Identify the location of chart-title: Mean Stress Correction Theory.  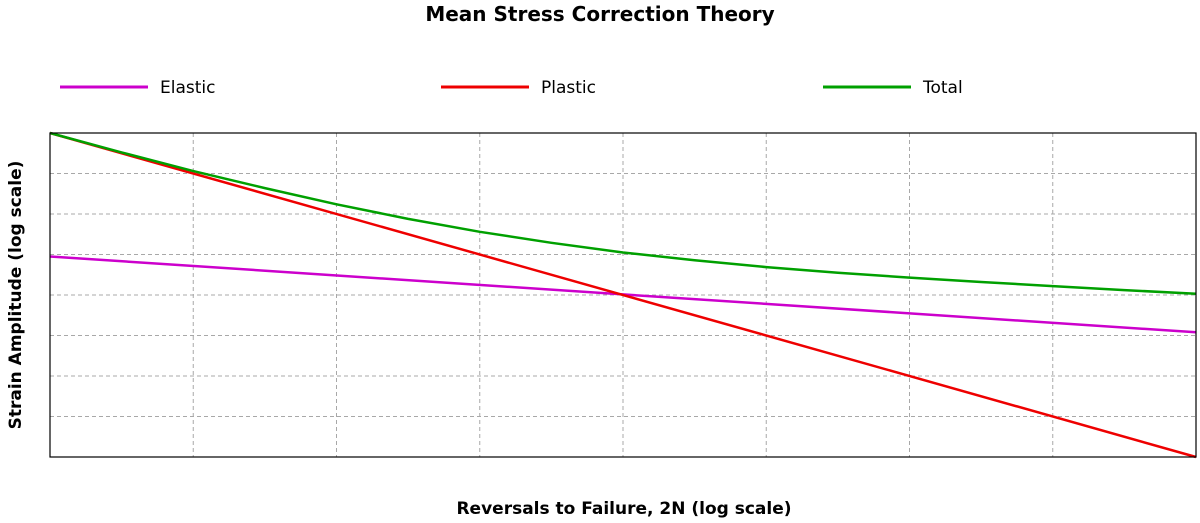
(599, 14).